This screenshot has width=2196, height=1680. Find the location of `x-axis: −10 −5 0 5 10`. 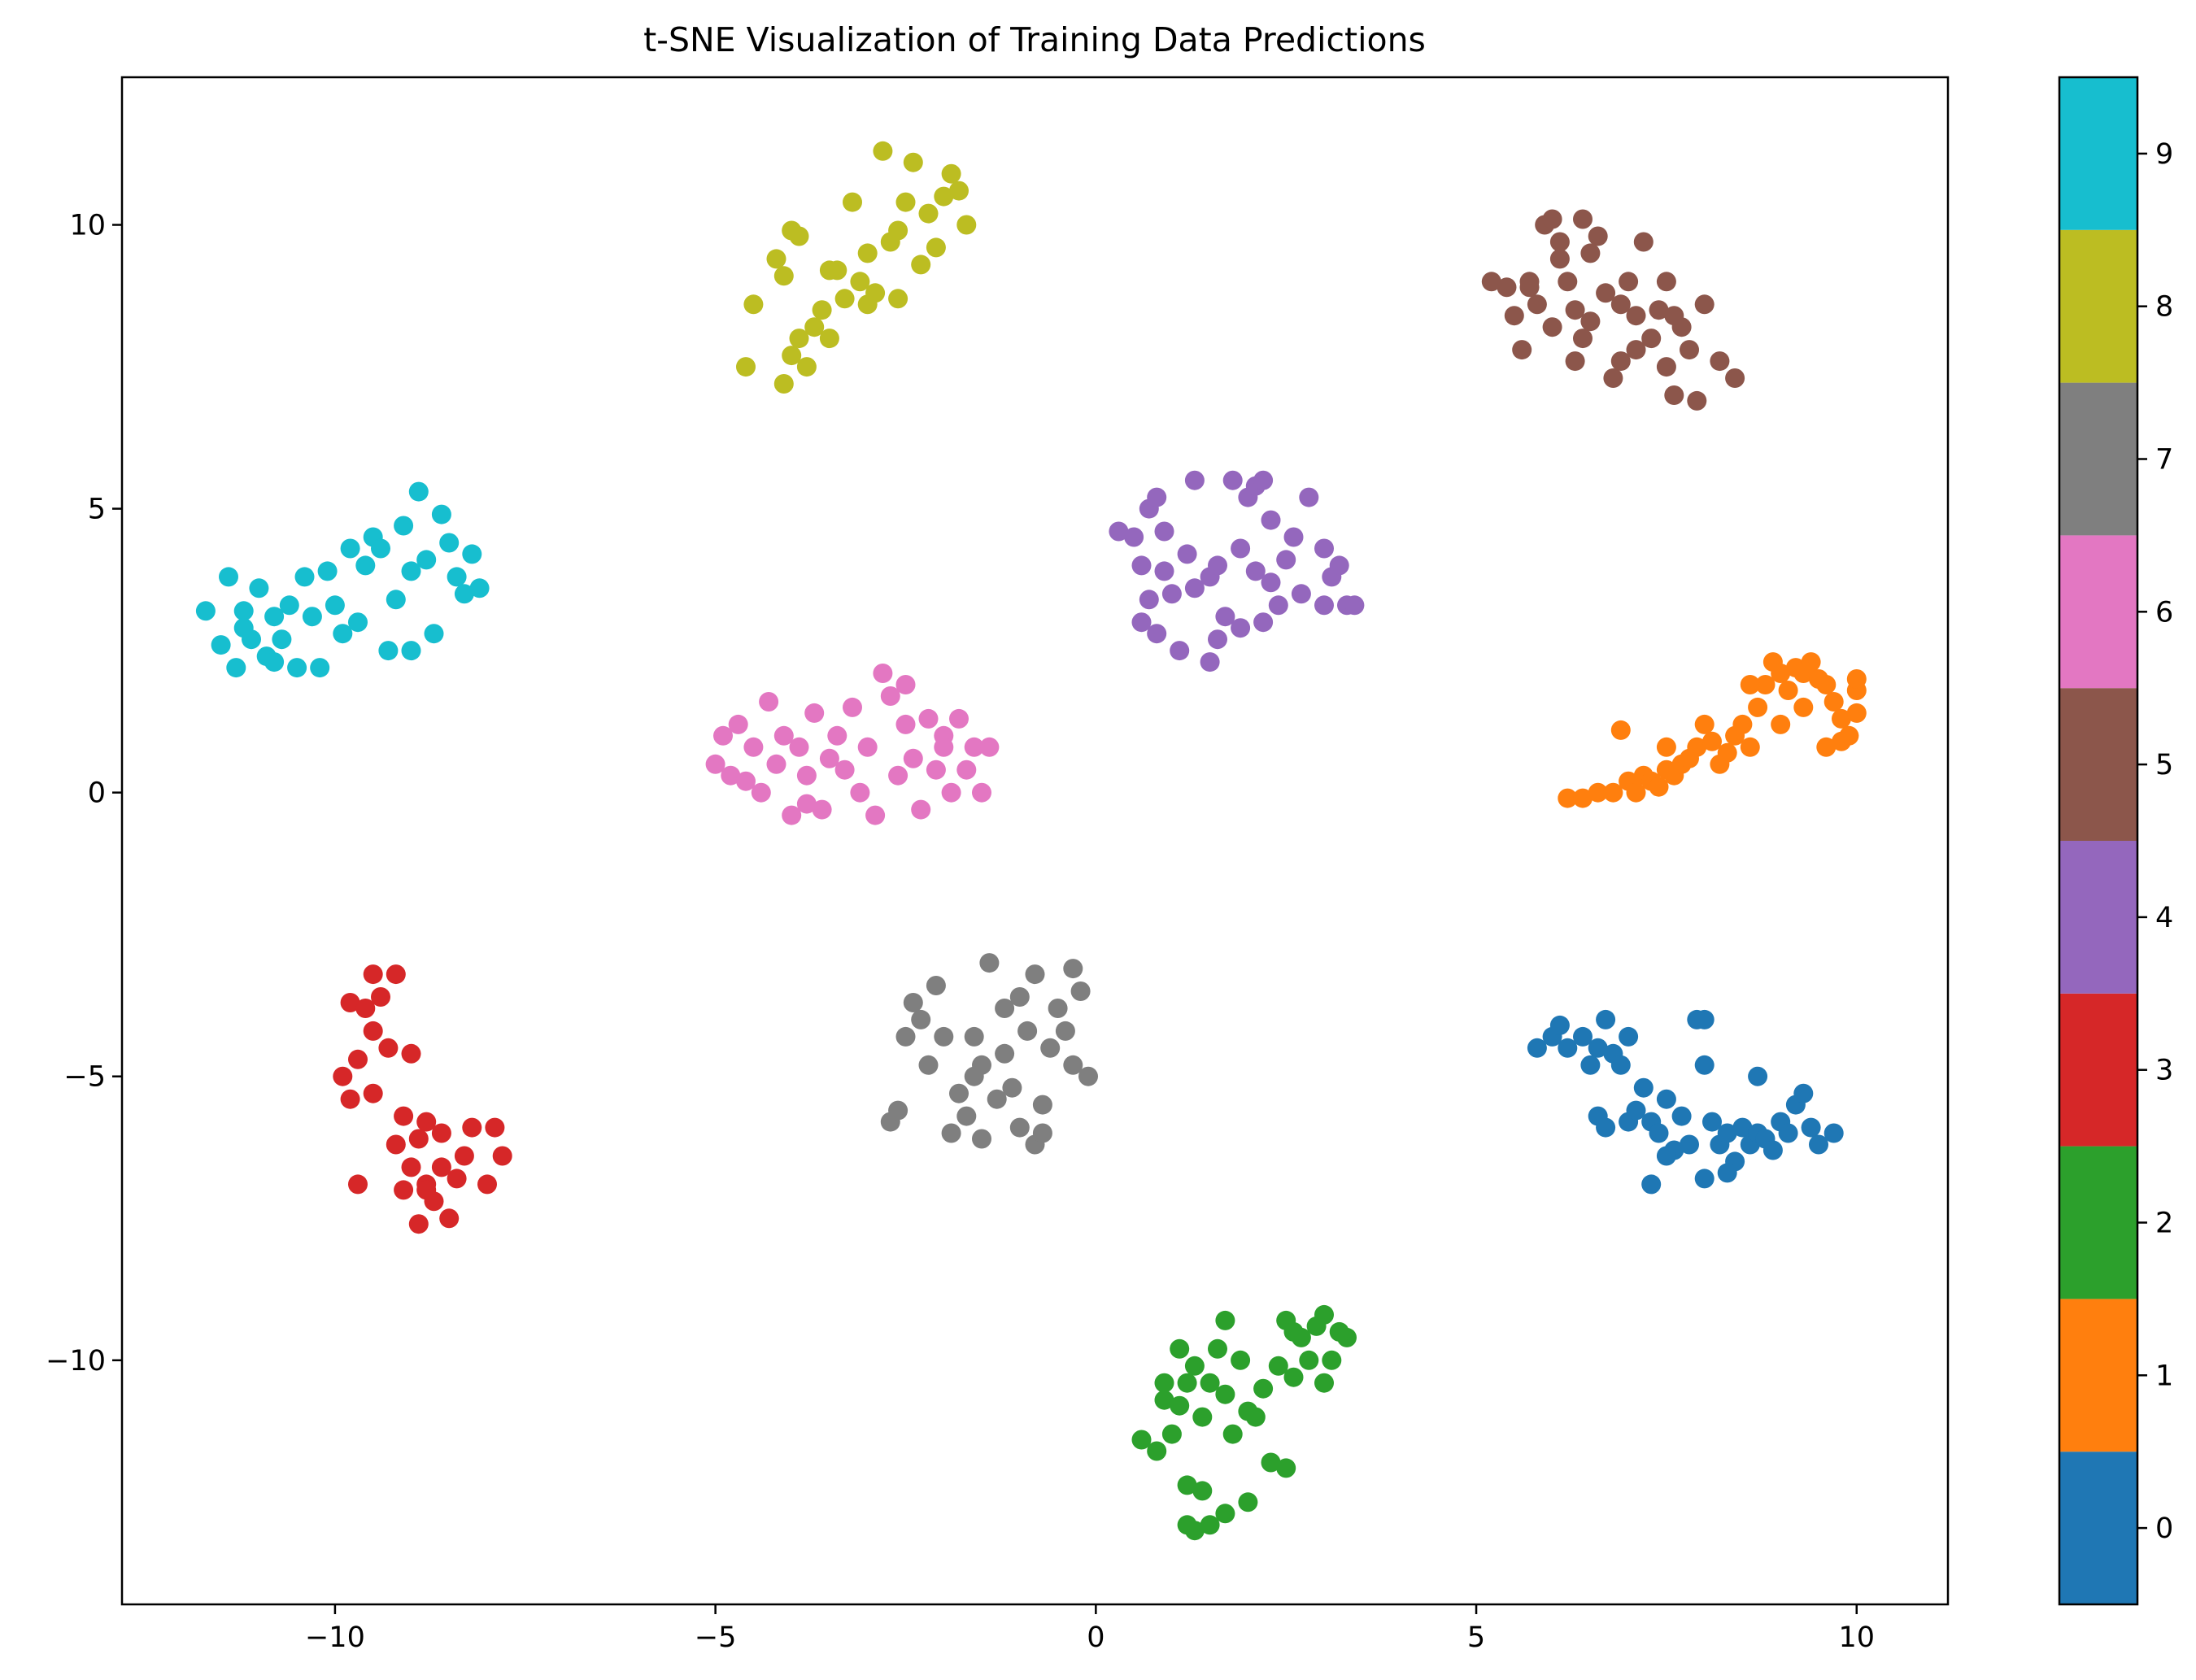

x-axis: −10 −5 0 5 10 is located at coordinates (1090, 1629).